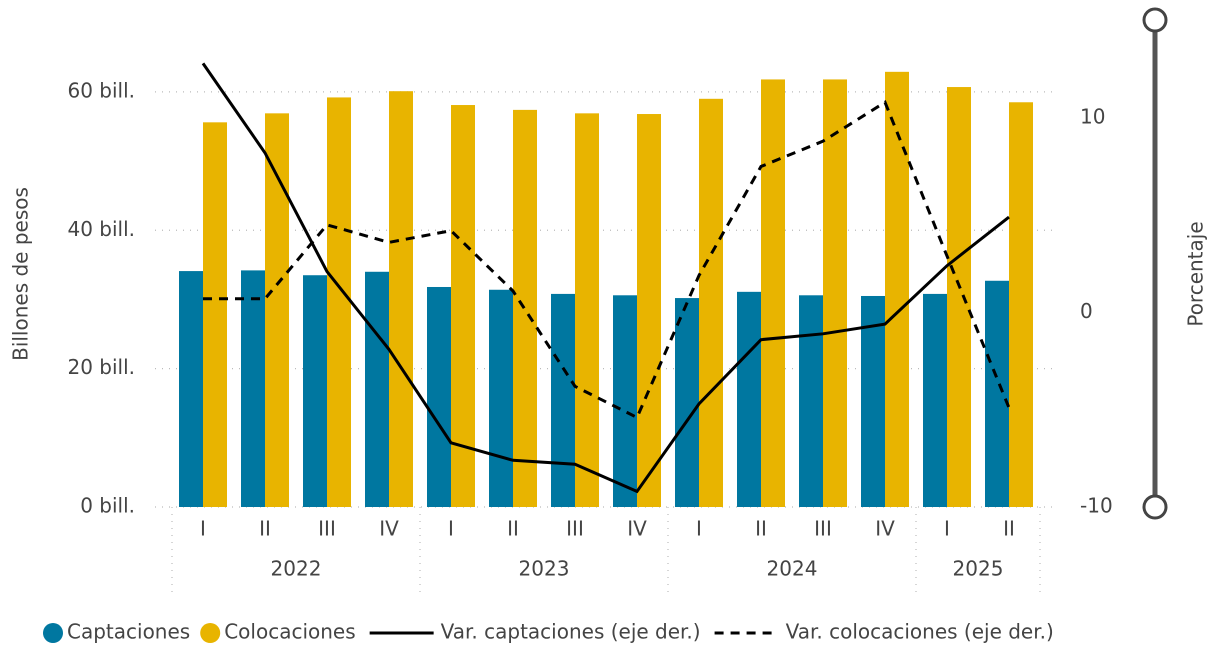 The height and width of the screenshot is (650, 1211). What do you see at coordinates (21, 274) in the screenshot?
I see `y-axis-title: Billones de pesos` at bounding box center [21, 274].